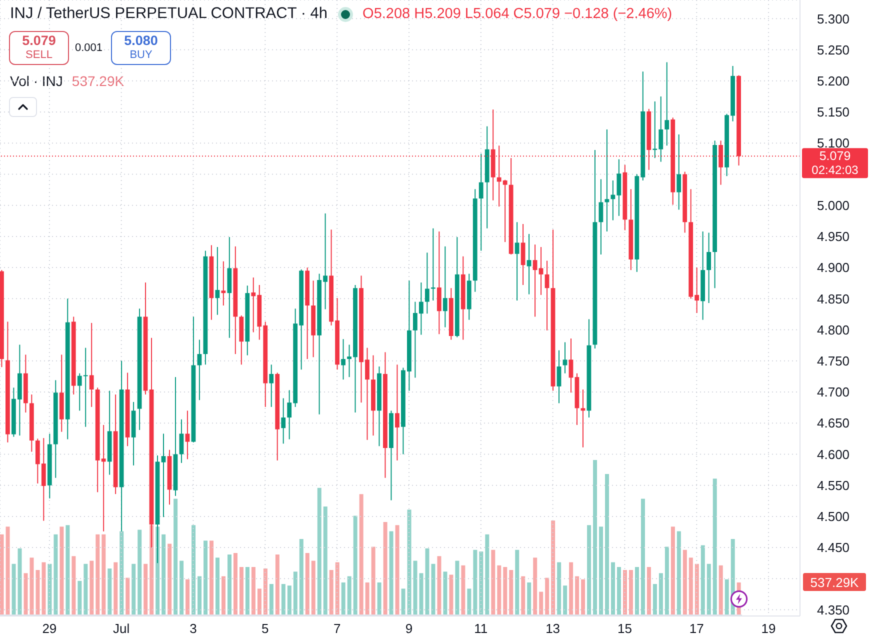 This screenshot has width=874, height=639. I want to click on y-tick-label: 5.200, so click(833, 81).